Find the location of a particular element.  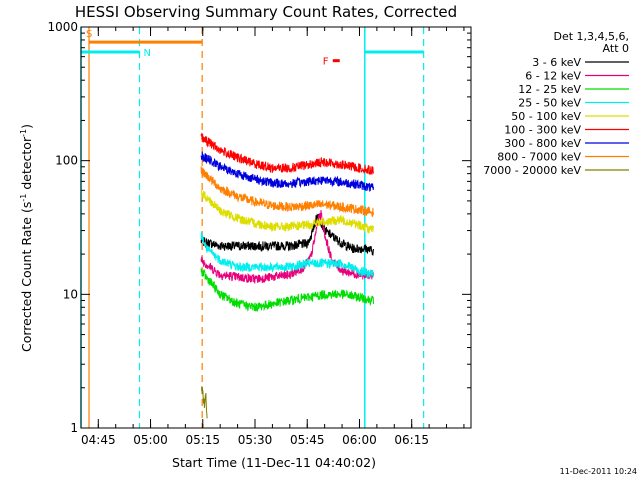

legend-label-2: 12 - 25 keV is located at coordinates (549, 89).